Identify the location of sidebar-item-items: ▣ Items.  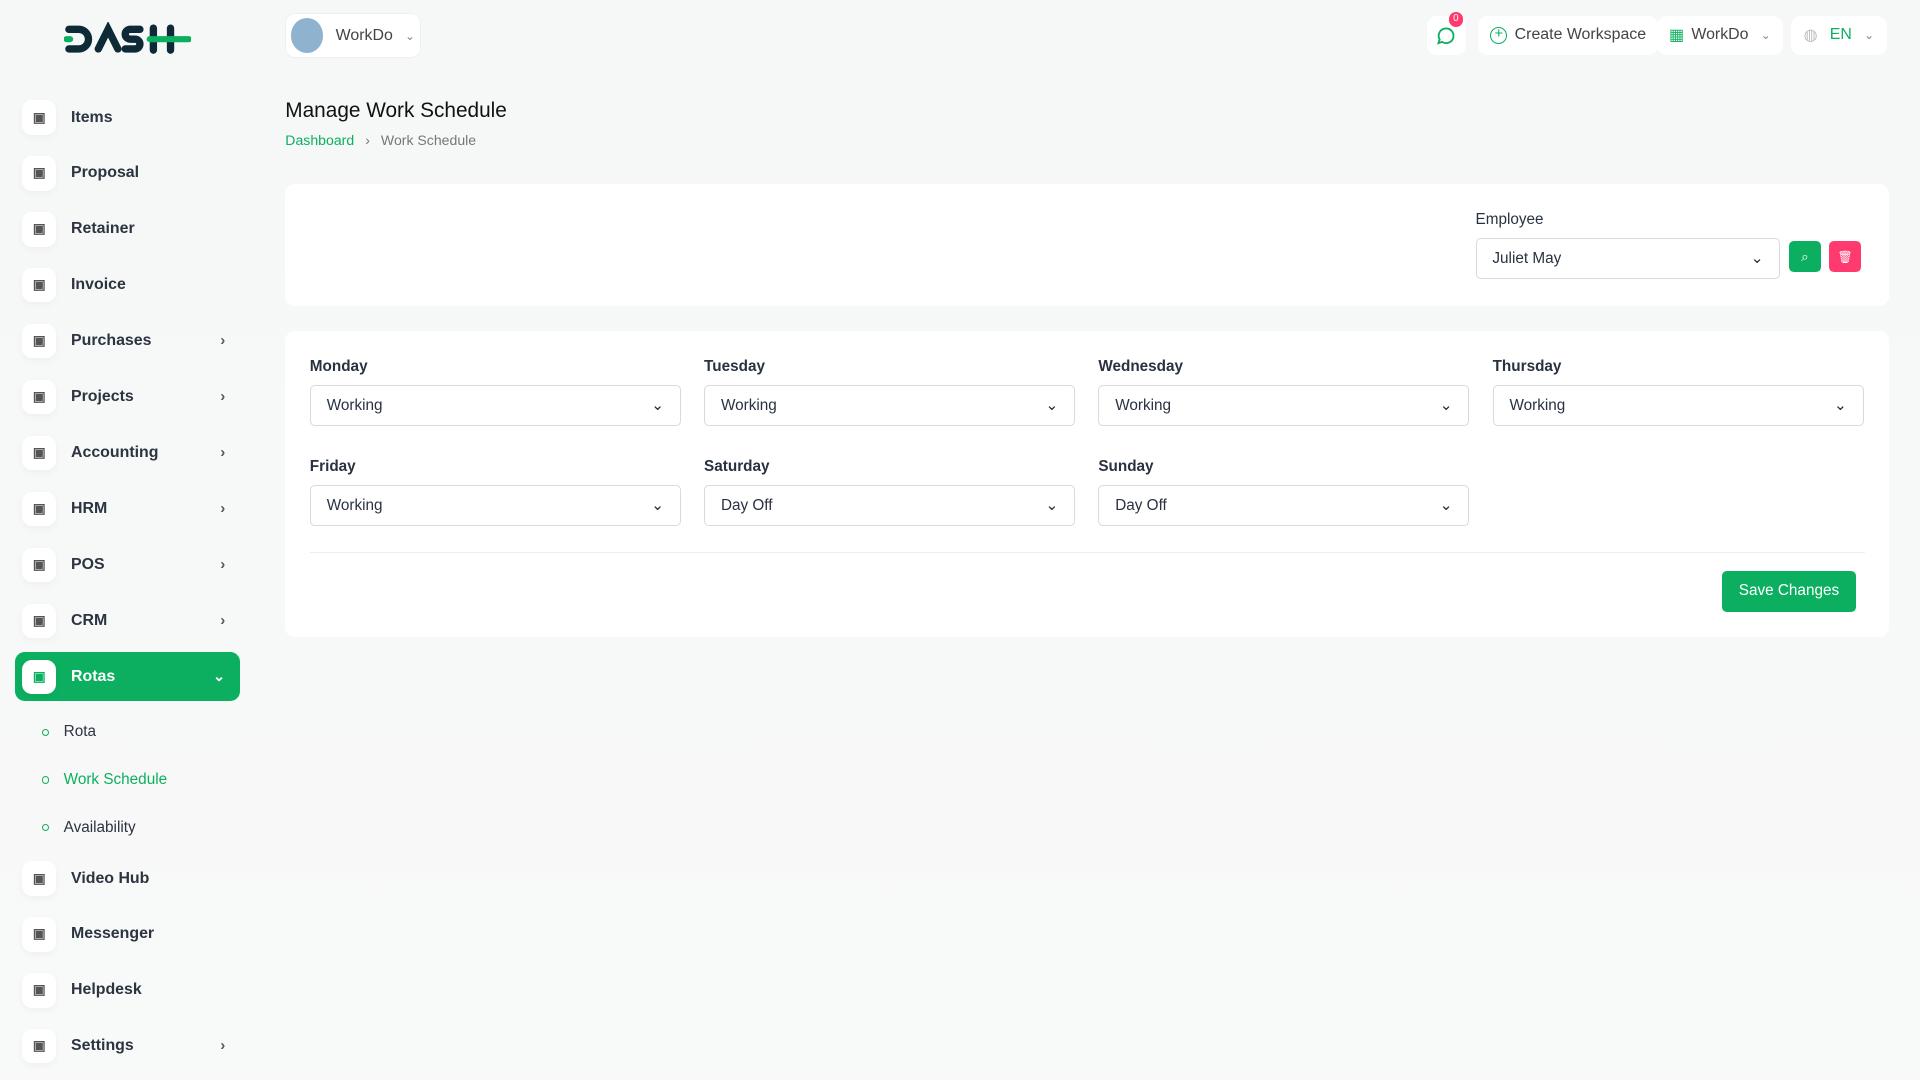
(127, 117).